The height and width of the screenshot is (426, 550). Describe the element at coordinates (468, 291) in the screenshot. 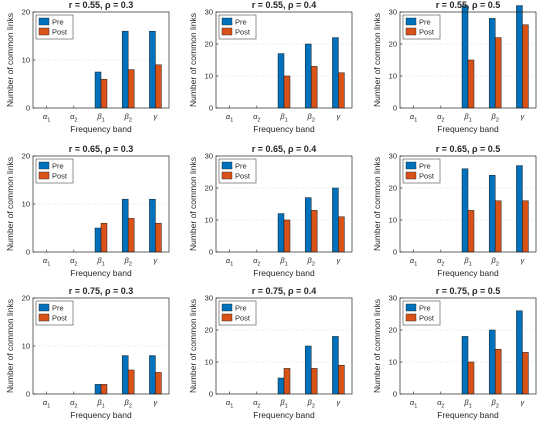

I see `chart-title: r = 0.75, ρ = 0.5` at that location.